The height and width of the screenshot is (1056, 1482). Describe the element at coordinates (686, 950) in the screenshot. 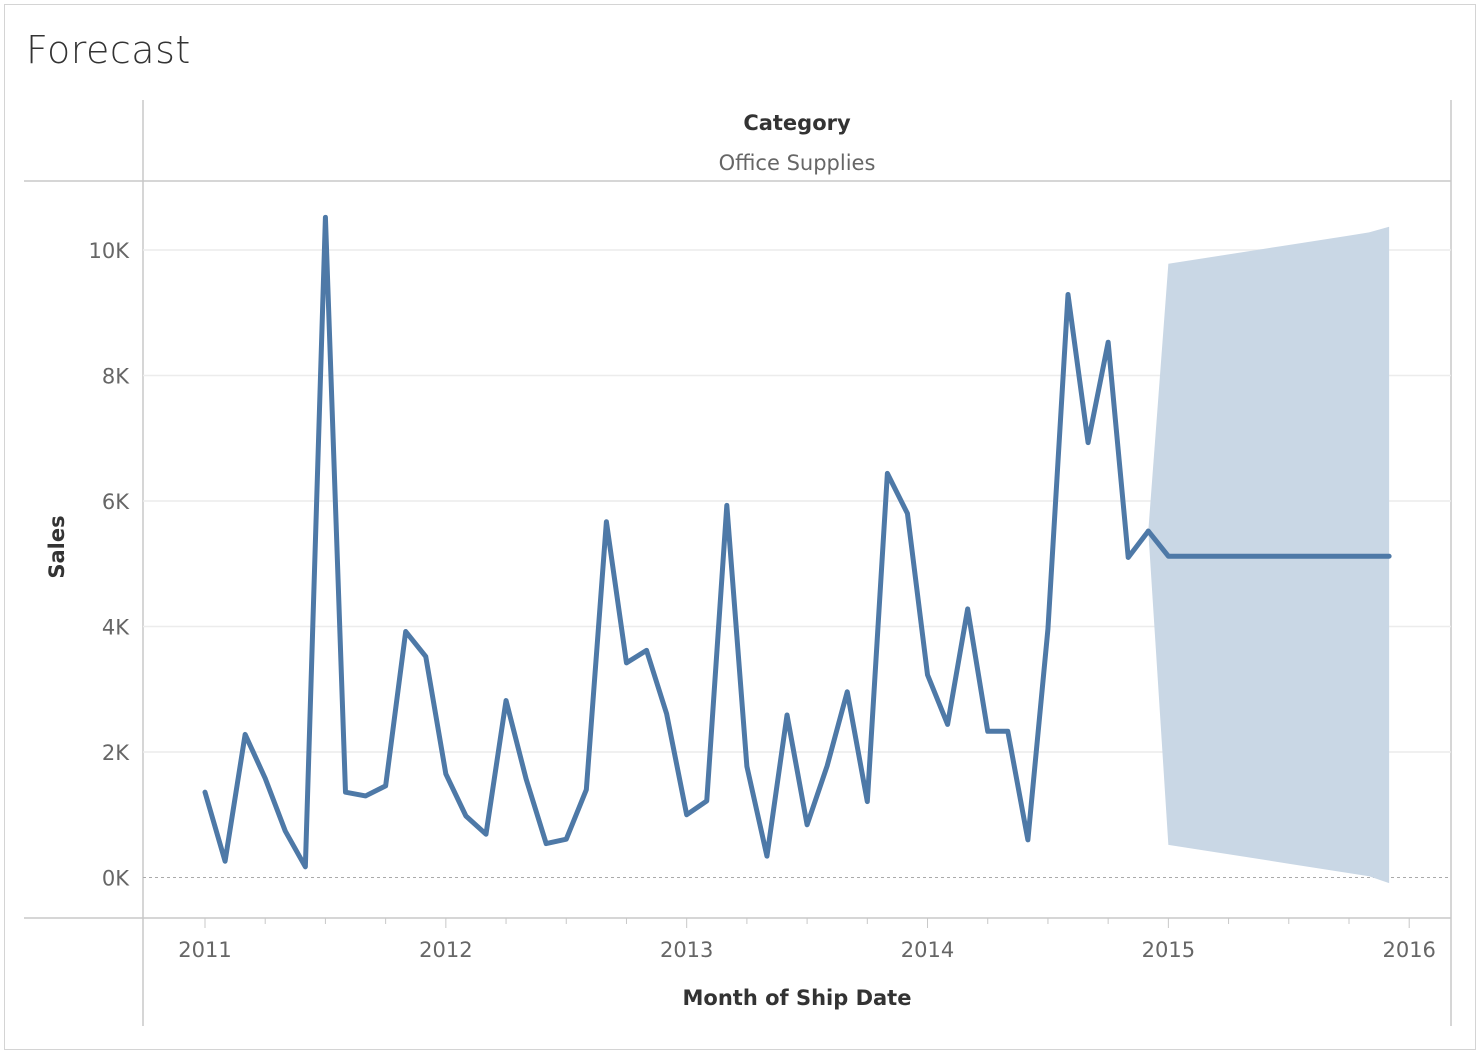

I see `x-tick-label: 2013` at that location.